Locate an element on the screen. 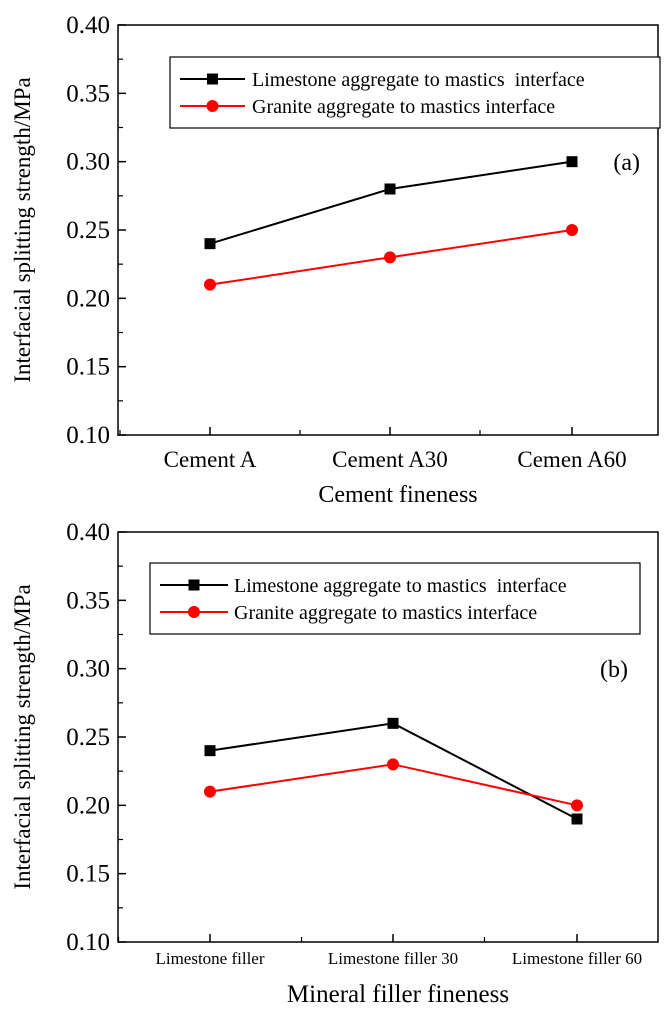  x-tick-label: Limestone filler 60 is located at coordinates (577, 958).